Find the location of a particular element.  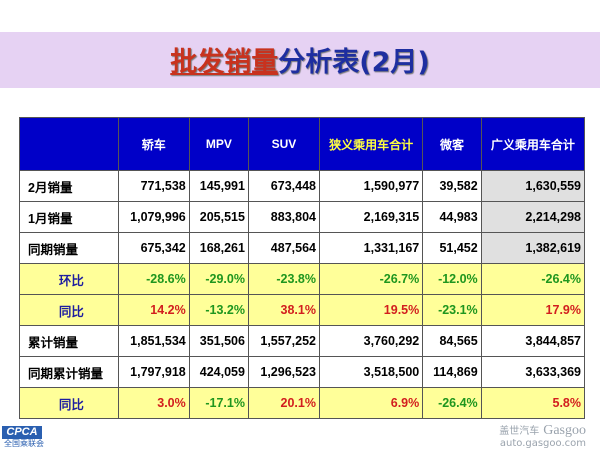

gasgoo-cn: 盖世汽车 is located at coordinates (519, 431).